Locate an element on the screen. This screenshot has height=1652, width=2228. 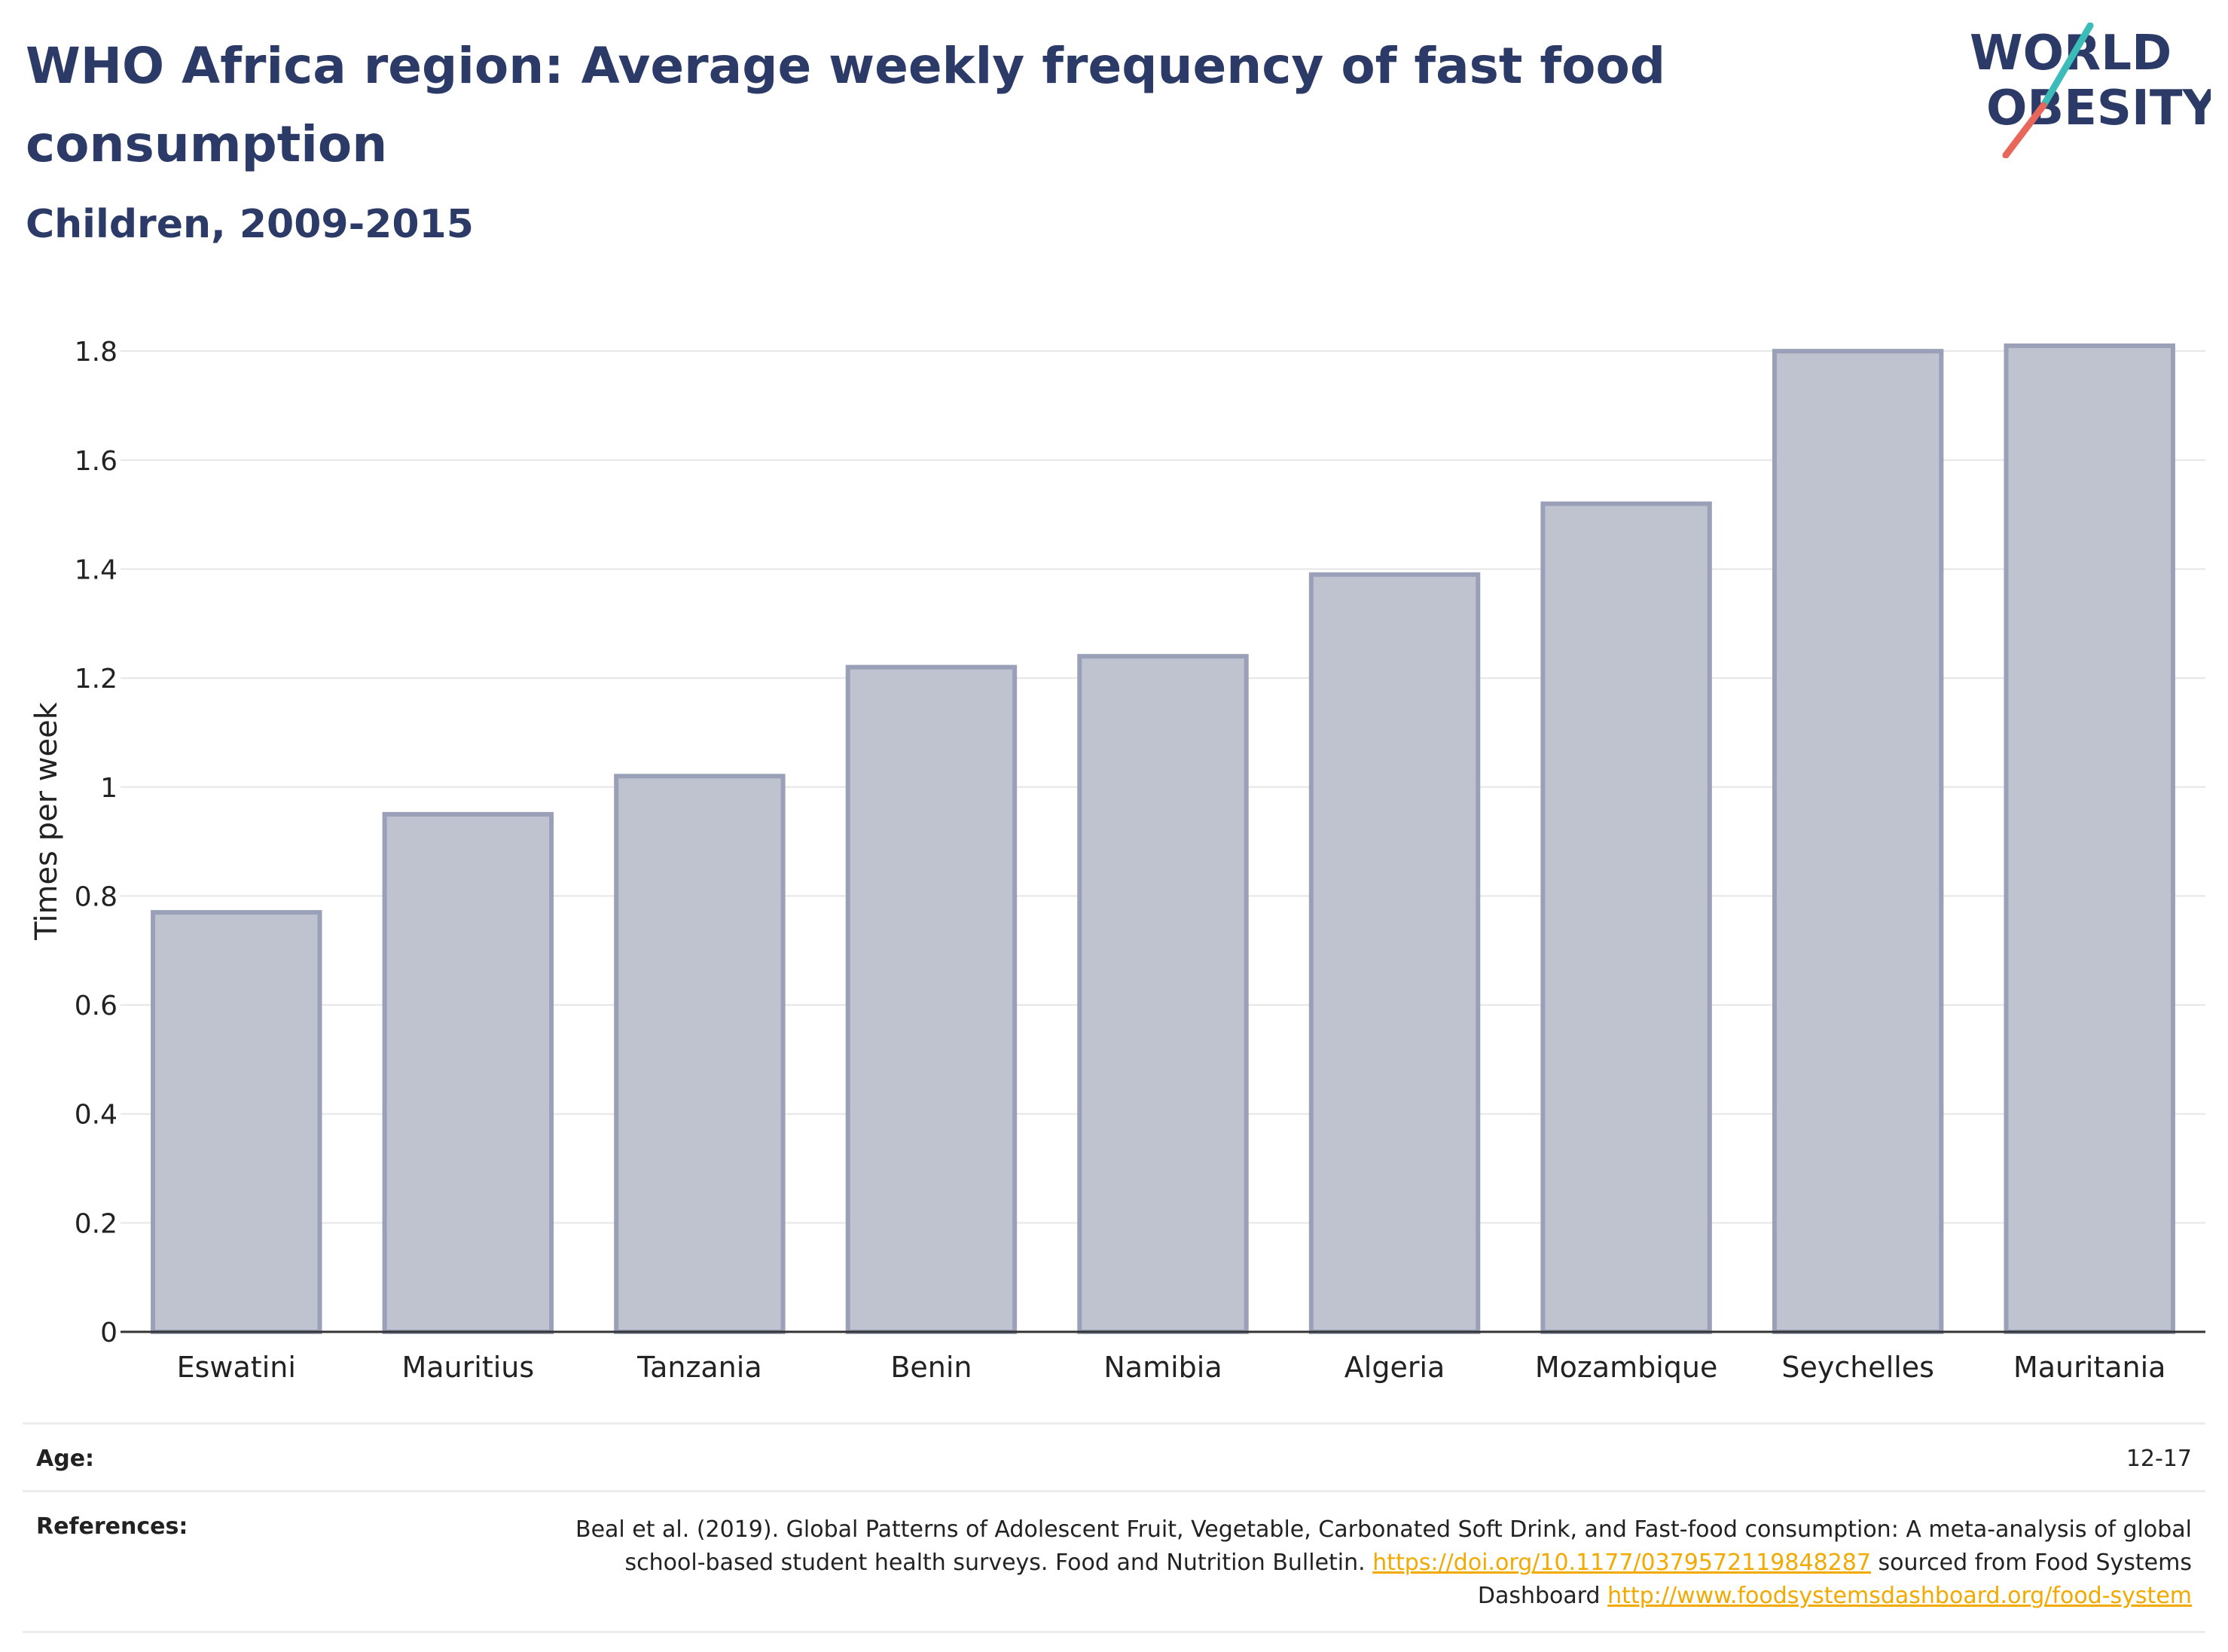
y-tick-label: 0.6 is located at coordinates (96, 1006).